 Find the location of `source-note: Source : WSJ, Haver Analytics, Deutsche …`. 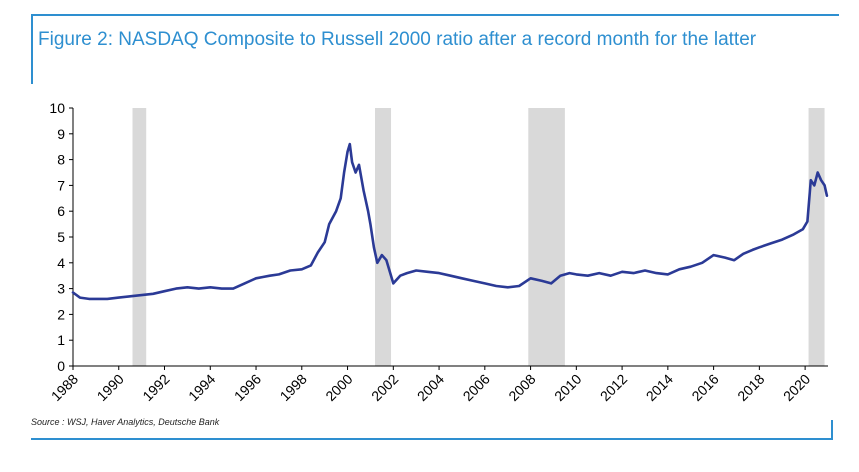

source-note: Source : WSJ, Haver Analytics, Deutsche … is located at coordinates (125, 422).